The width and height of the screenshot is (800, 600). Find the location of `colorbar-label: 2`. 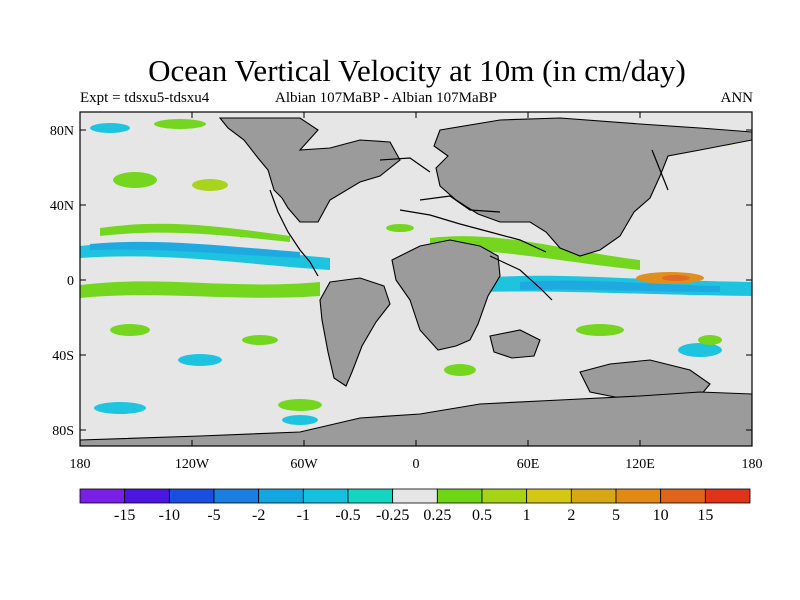

colorbar-label: 2 is located at coordinates (571, 515).